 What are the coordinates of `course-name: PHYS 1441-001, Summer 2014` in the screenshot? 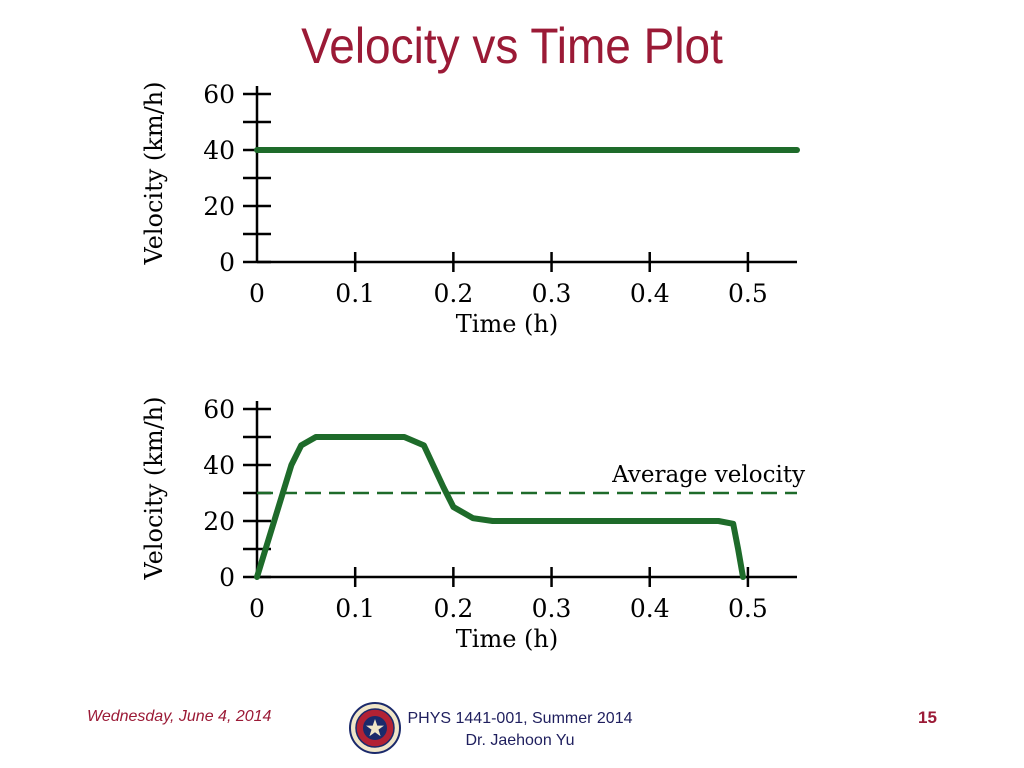 It's located at (520, 718).